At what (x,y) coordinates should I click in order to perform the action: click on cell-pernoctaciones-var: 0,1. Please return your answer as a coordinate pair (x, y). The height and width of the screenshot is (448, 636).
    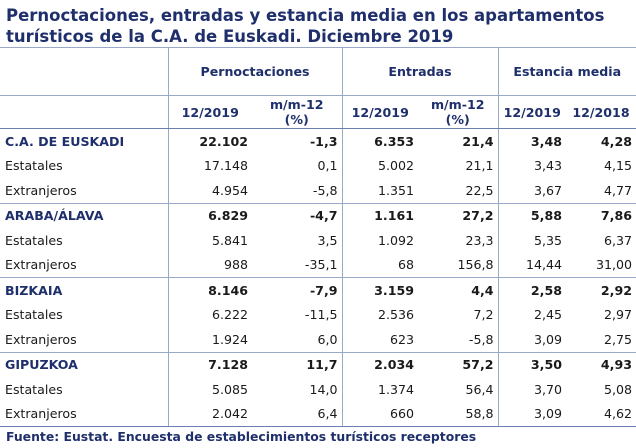
    Looking at the image, I should click on (327, 166).